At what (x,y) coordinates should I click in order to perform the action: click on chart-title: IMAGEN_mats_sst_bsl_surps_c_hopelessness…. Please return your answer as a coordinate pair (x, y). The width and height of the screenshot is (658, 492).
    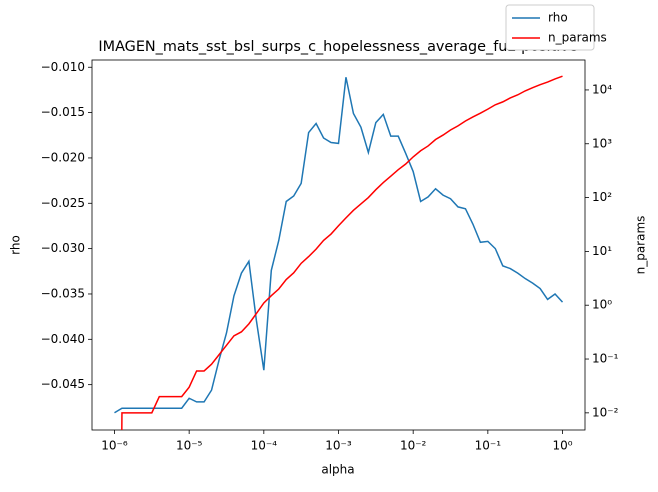
    Looking at the image, I should click on (337, 47).